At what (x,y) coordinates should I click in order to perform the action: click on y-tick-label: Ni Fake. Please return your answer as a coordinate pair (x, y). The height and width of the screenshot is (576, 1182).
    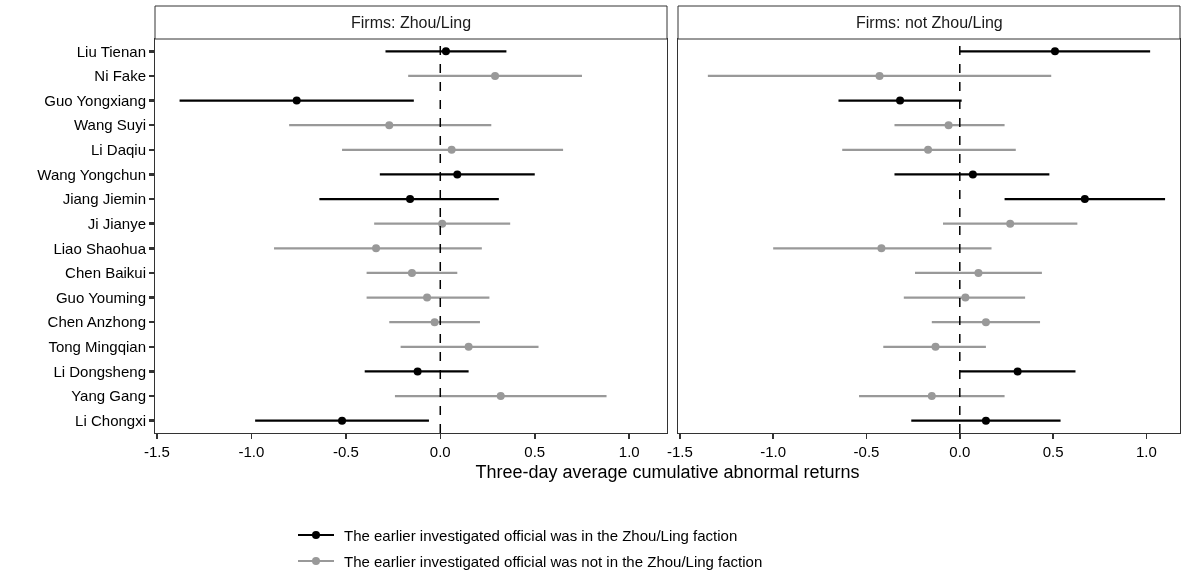
    Looking at the image, I should click on (120, 76).